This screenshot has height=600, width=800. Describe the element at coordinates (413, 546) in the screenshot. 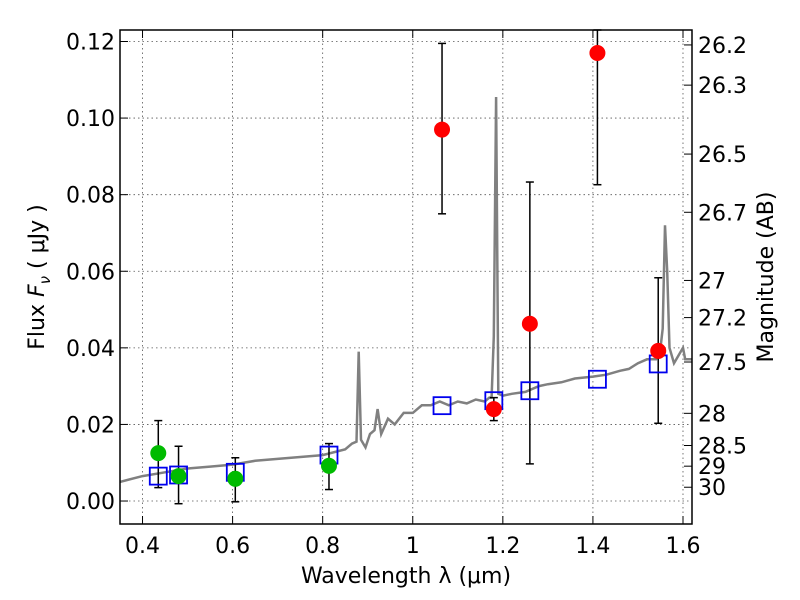

I see `x-tick-label: 1` at that location.